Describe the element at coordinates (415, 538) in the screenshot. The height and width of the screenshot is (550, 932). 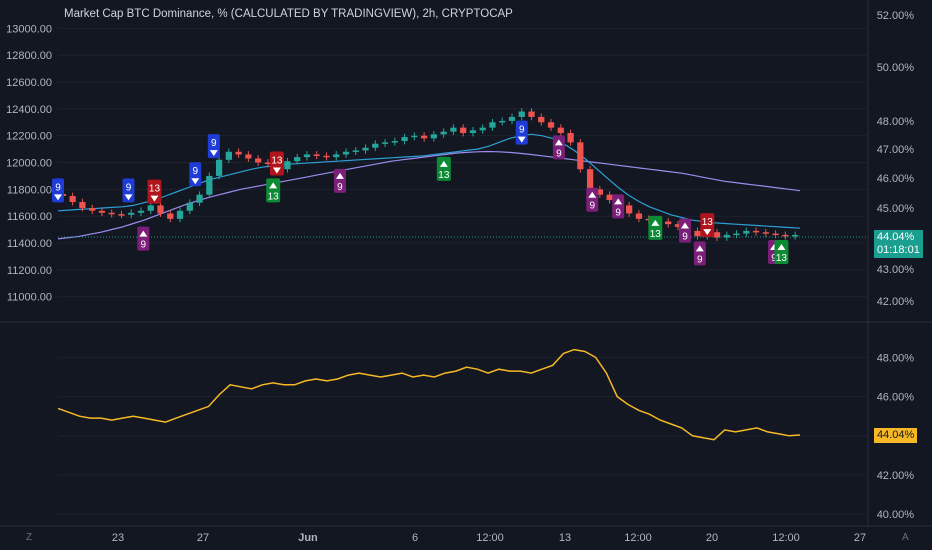
I see `time-axis-label: 6` at that location.